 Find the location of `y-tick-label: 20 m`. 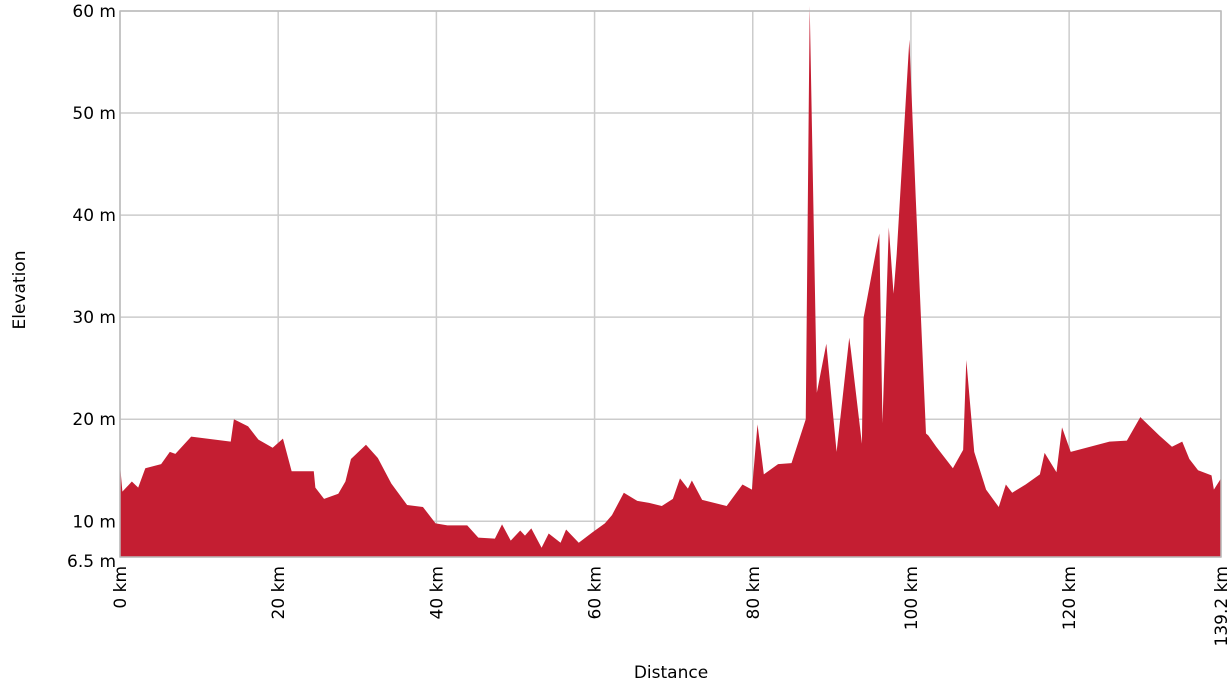

y-tick-label: 20 m is located at coordinates (94, 420).